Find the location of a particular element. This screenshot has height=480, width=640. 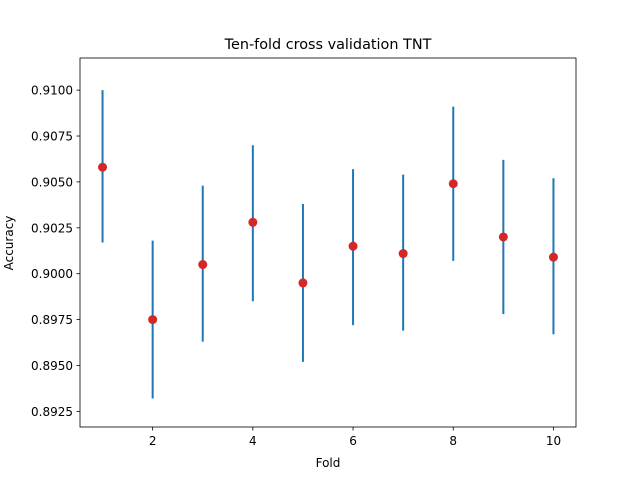

chart-title: Ten-fold cross validation TNT is located at coordinates (328, 45).